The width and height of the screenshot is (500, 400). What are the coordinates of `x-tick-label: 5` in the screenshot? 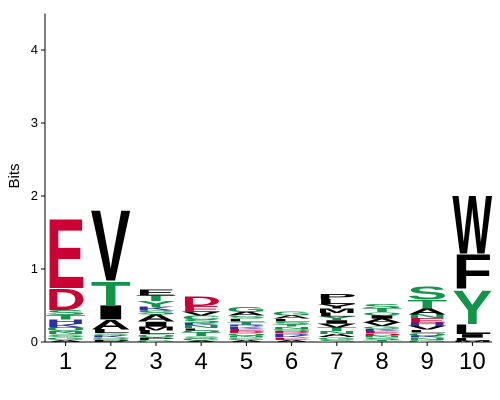 It's located at (246, 361).